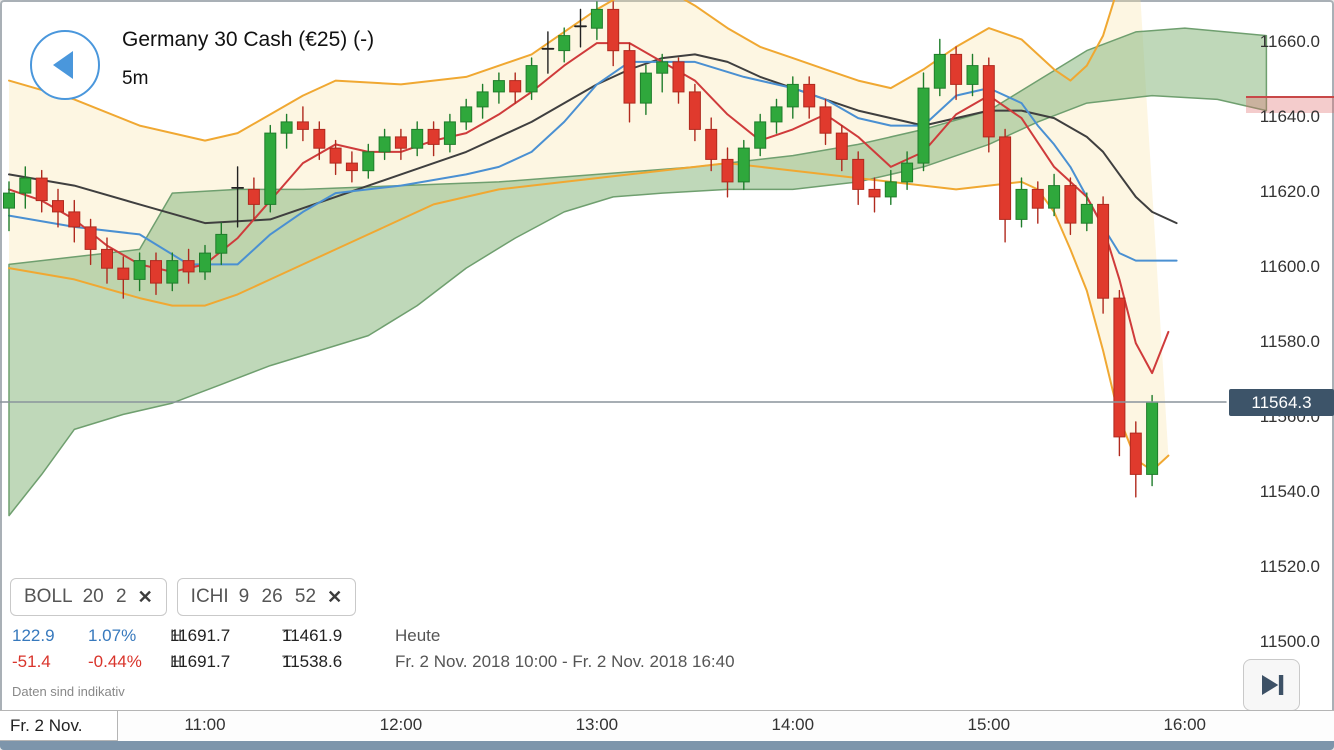 The height and width of the screenshot is (750, 1334). Describe the element at coordinates (277, 596) in the screenshot. I see `indicator-params: 9 26 52` at that location.